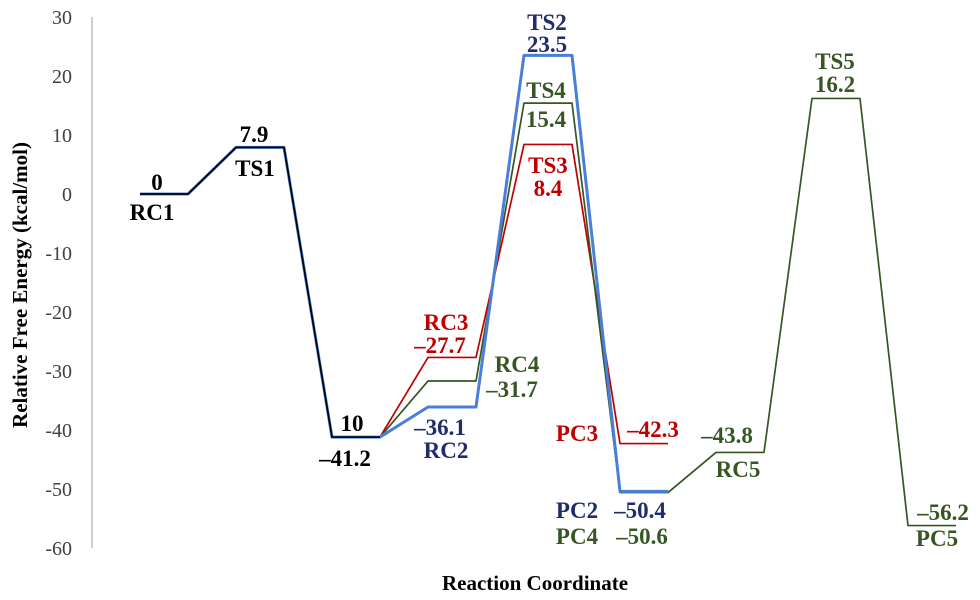 The width and height of the screenshot is (980, 600). I want to click on data-label: 16.2, so click(835, 84).